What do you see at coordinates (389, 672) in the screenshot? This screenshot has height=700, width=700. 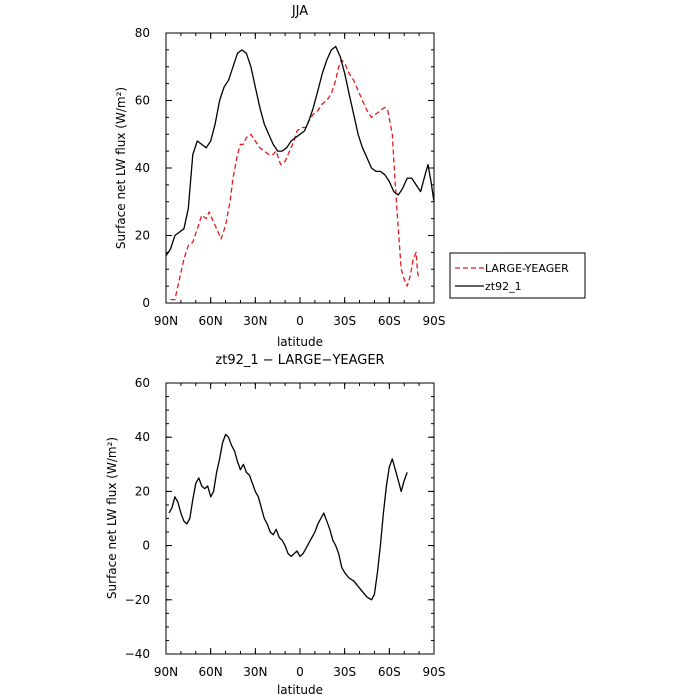 I see `bottom-chart-x-tick-label: 60S` at bounding box center [389, 672].